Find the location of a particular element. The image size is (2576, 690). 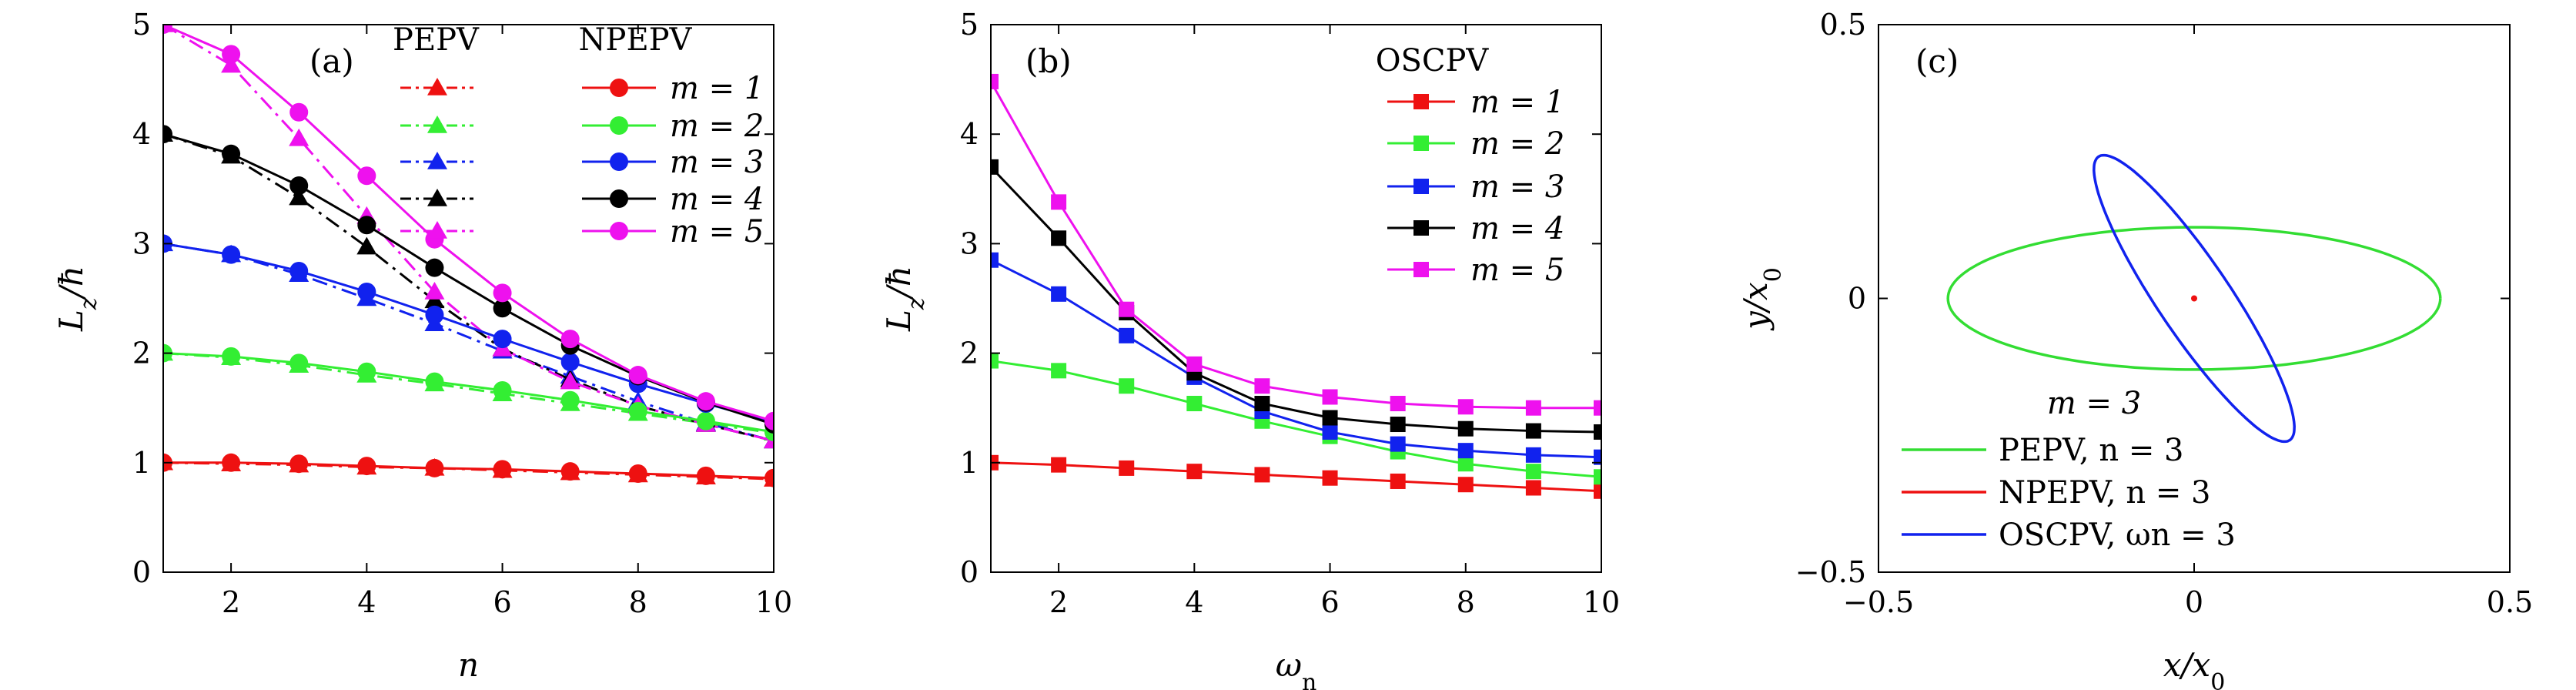

ellipse-oscpv is located at coordinates (2194, 298).